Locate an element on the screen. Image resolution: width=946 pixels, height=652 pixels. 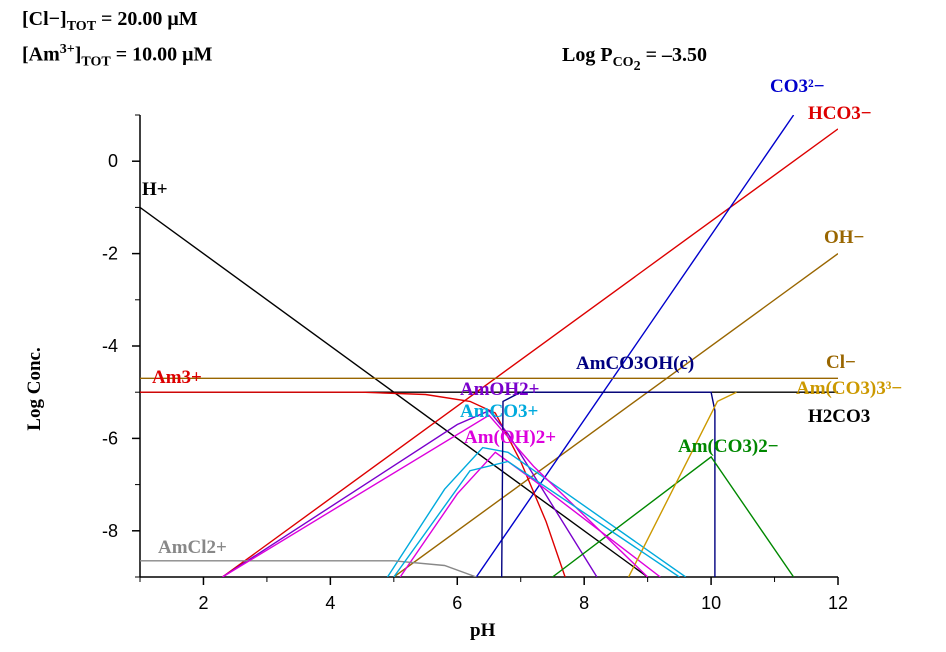
series-line-am3 is located at coordinates (353, 484).